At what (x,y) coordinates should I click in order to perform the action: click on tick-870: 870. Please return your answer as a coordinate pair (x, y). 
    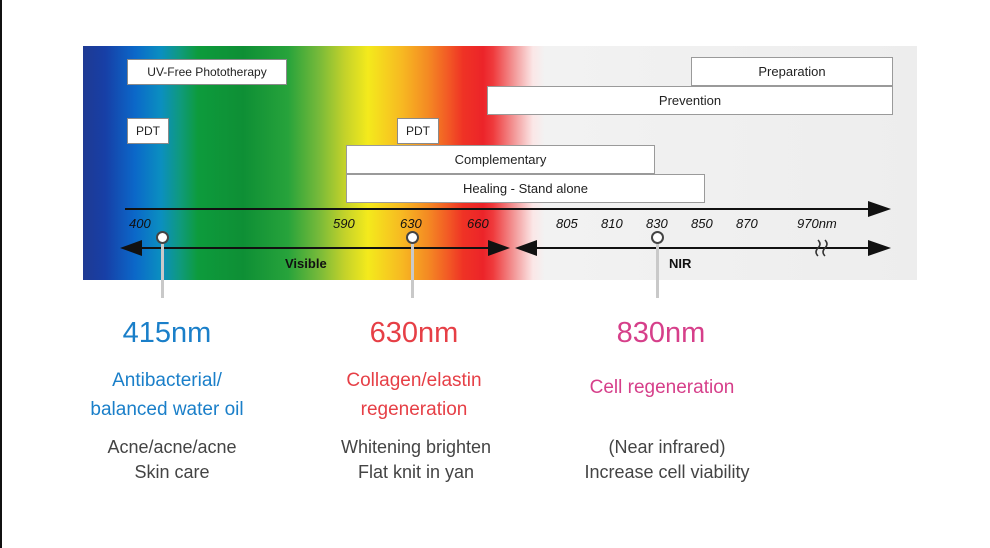
    Looking at the image, I should click on (747, 223).